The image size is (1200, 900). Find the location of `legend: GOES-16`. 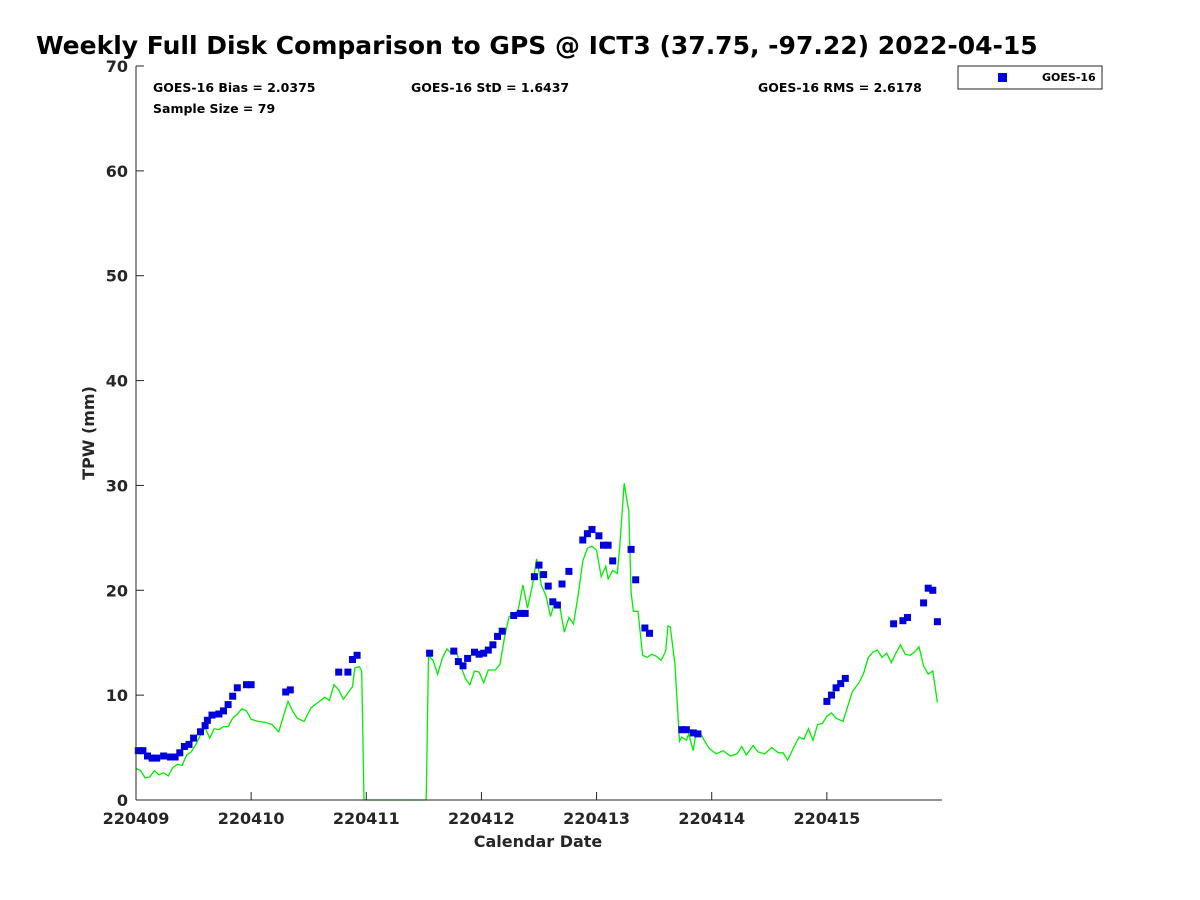

legend: GOES-16 is located at coordinates (1030, 77).